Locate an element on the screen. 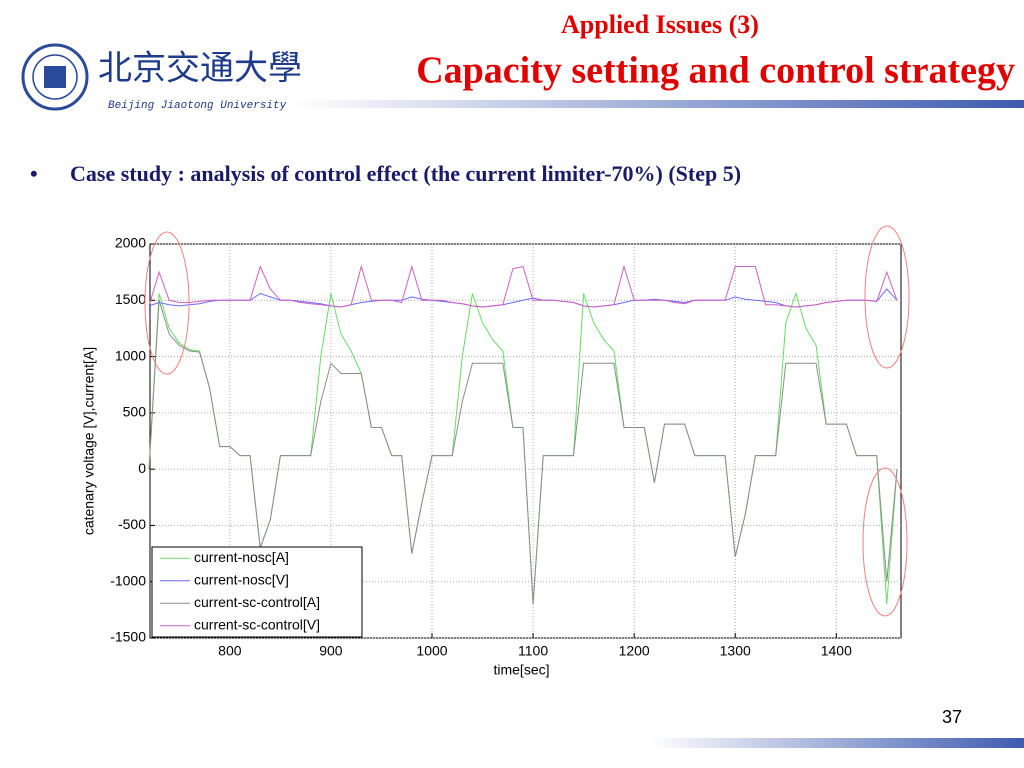 The height and width of the screenshot is (768, 1024). y-tick-label: -1000 is located at coordinates (128, 580).